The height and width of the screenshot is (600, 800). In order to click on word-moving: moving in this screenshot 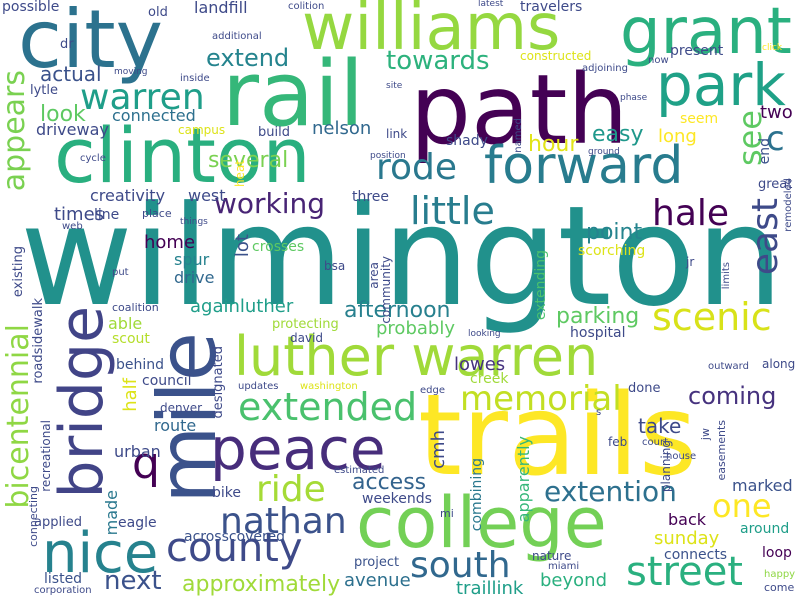, I will do `click(131, 72)`.